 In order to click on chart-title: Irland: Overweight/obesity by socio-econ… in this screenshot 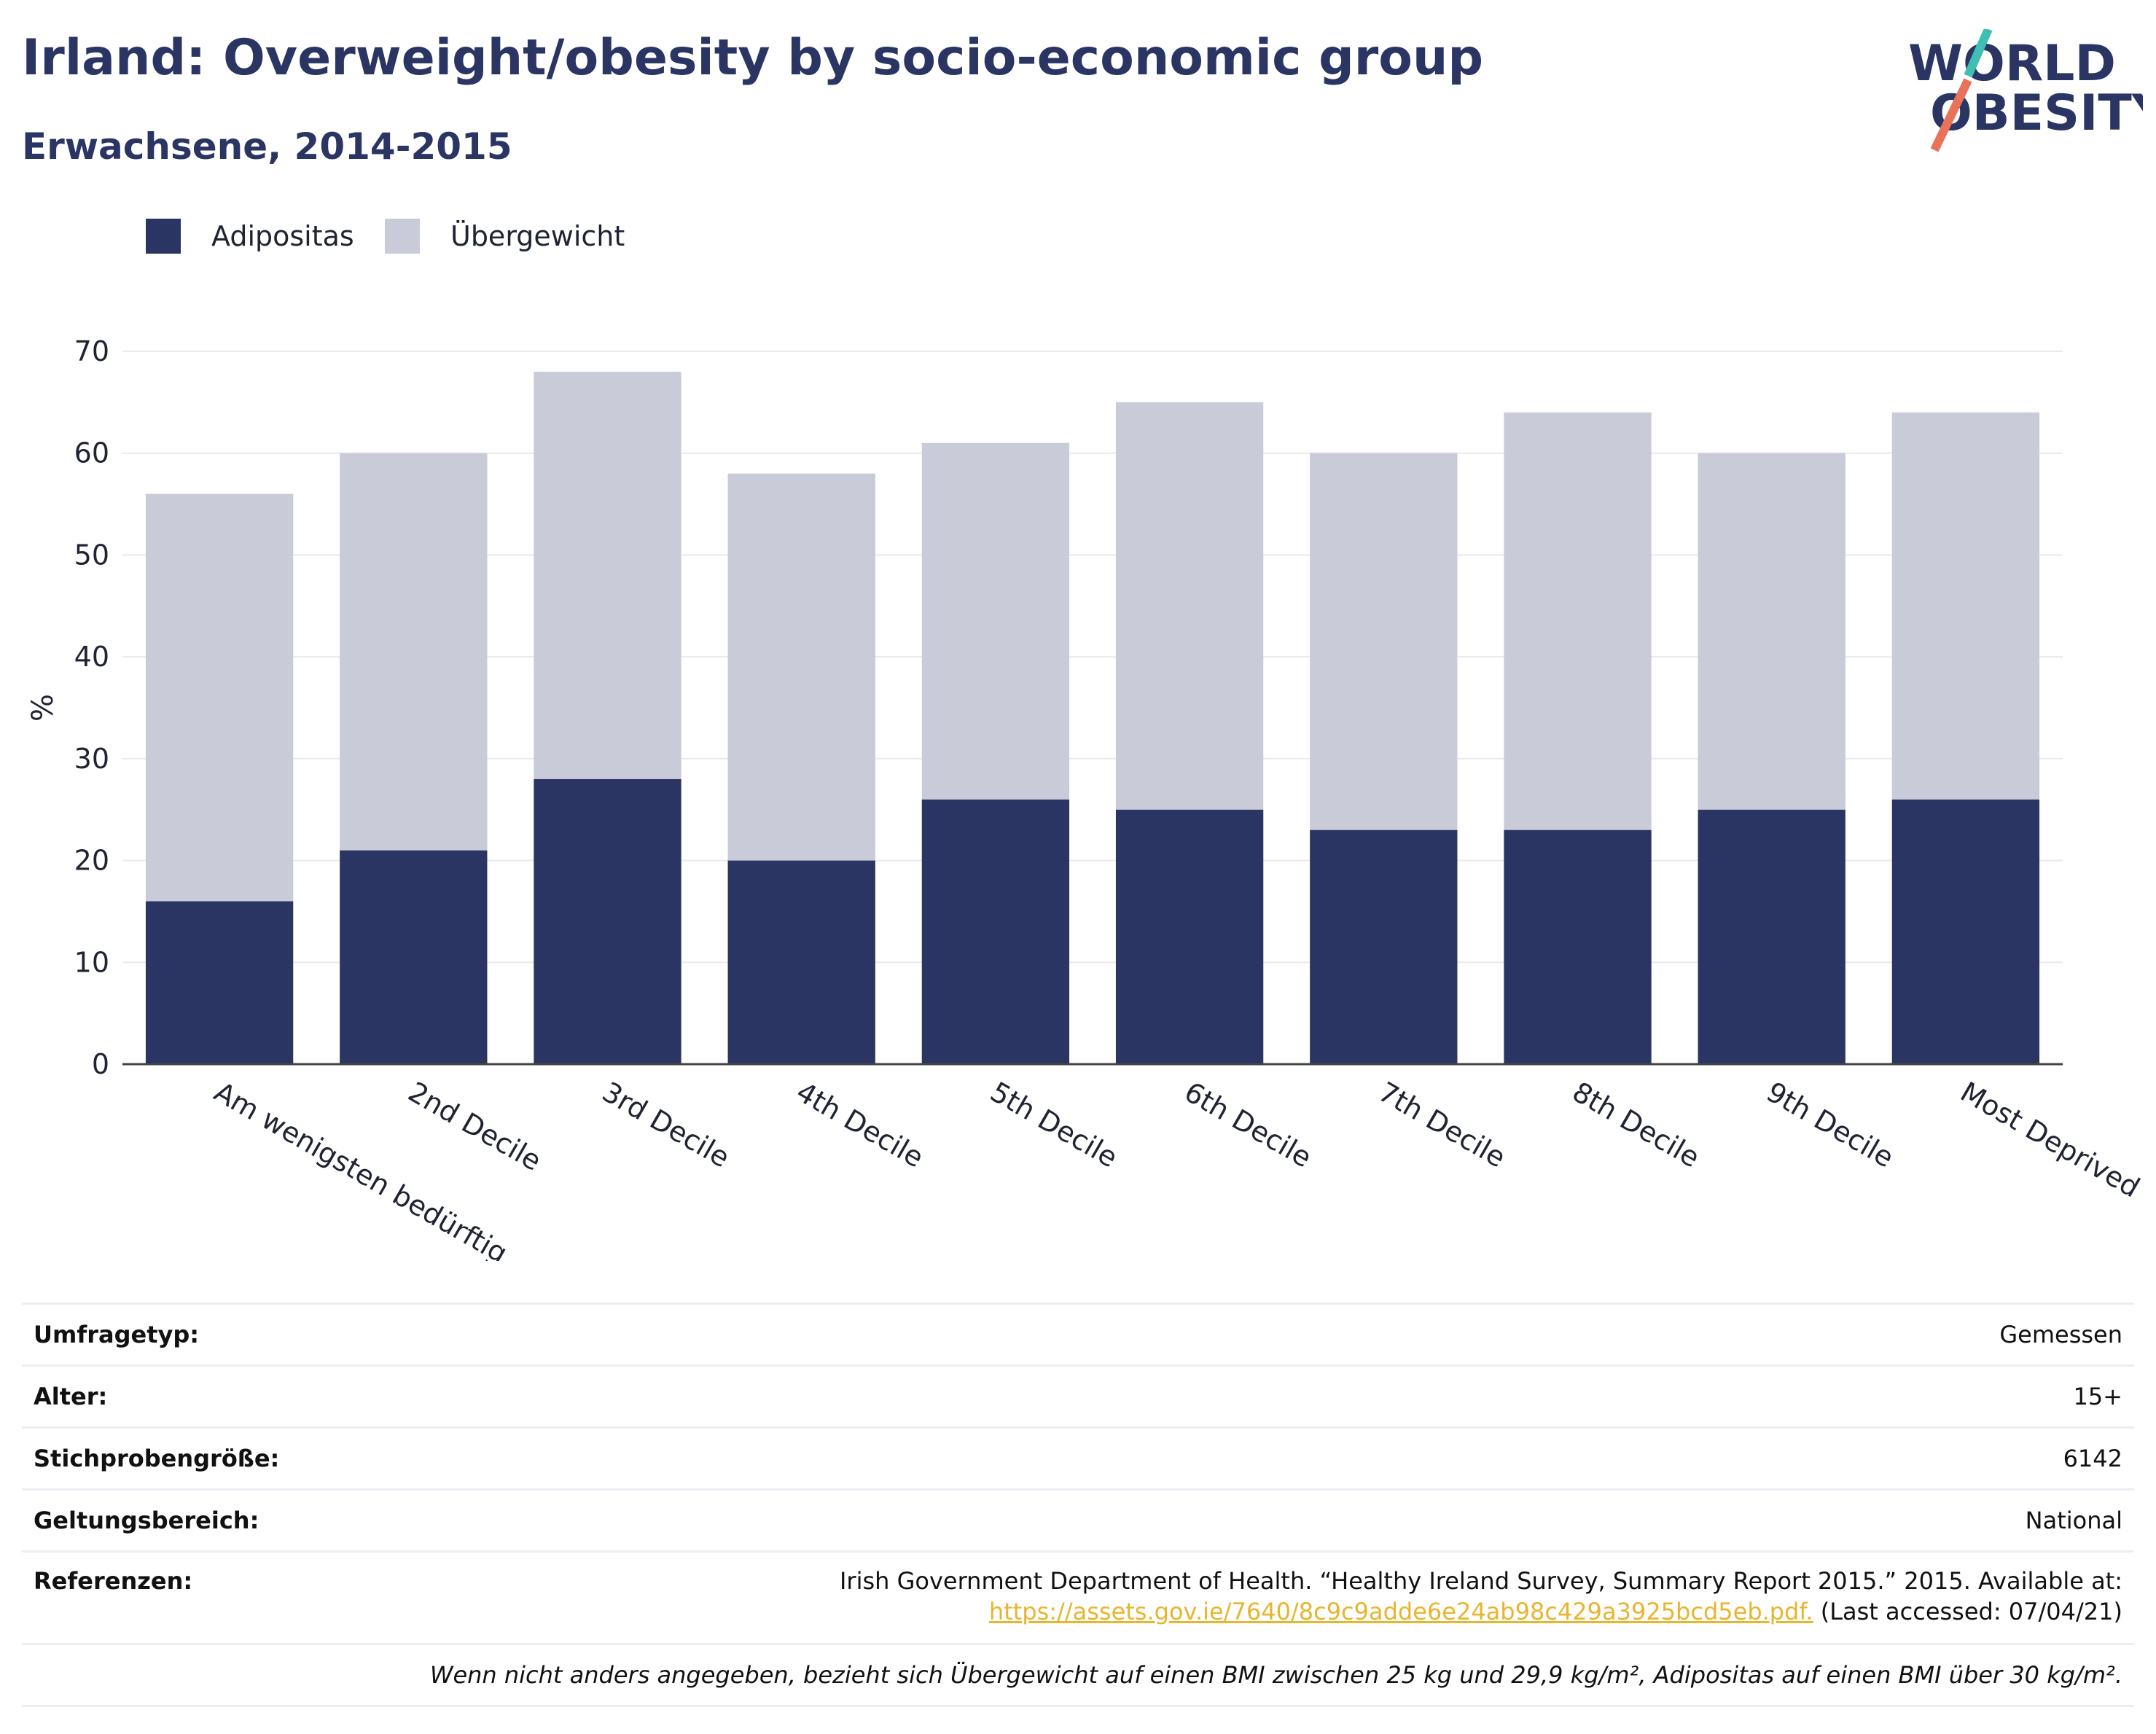, I will do `click(753, 58)`.